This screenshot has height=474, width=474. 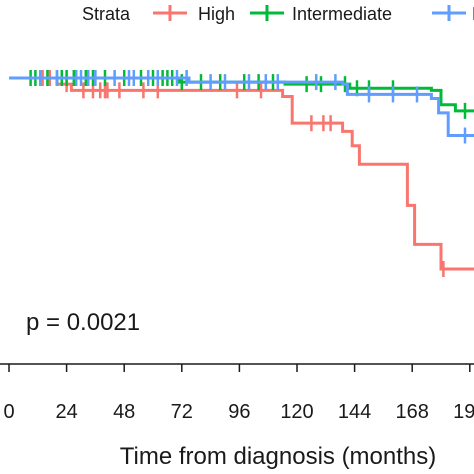 What do you see at coordinates (241, 94) in the screenshot?
I see `series-line-intermediate` at bounding box center [241, 94].